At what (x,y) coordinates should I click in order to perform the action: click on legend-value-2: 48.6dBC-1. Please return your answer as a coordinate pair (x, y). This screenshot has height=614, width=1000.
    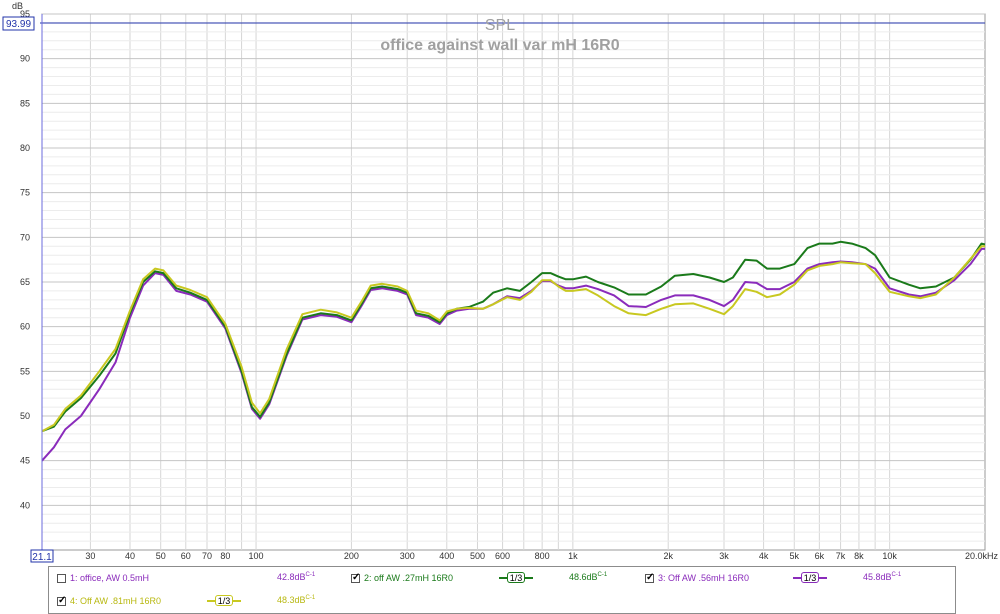
    Looking at the image, I should click on (588, 577).